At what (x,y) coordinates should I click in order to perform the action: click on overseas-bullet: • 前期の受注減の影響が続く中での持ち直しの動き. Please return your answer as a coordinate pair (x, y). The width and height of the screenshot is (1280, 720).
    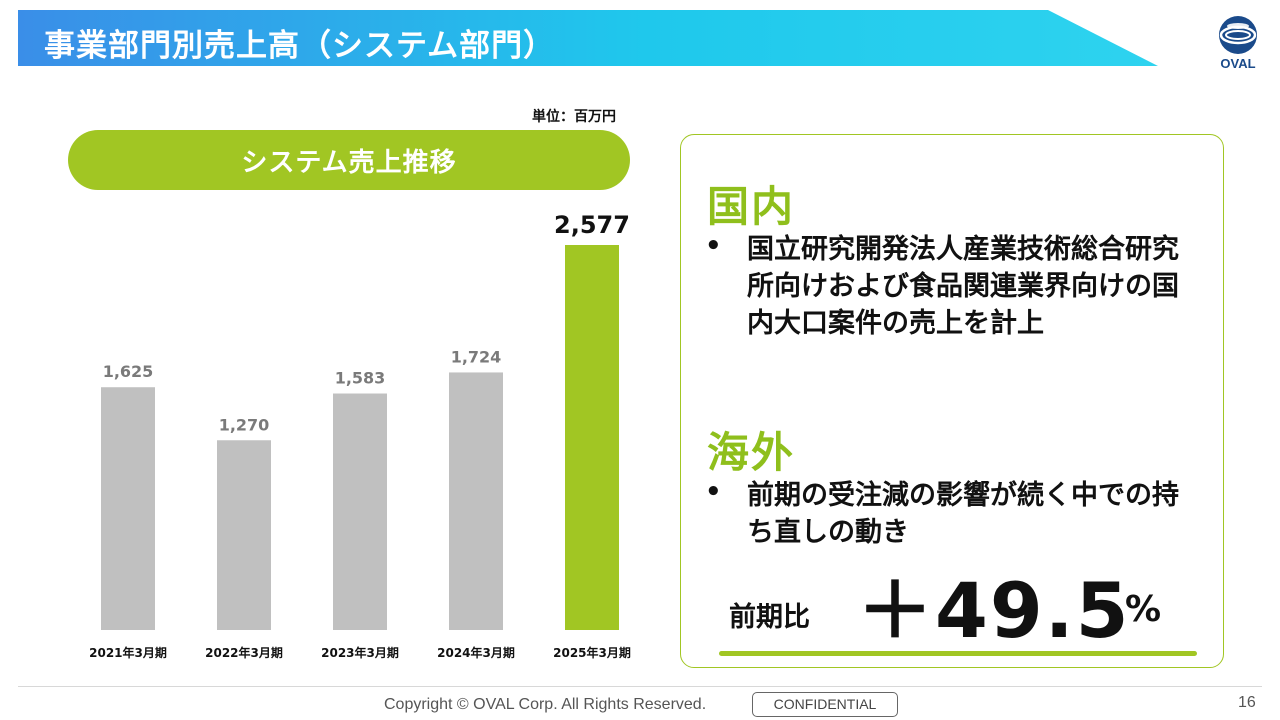
    Looking at the image, I should click on (955, 514).